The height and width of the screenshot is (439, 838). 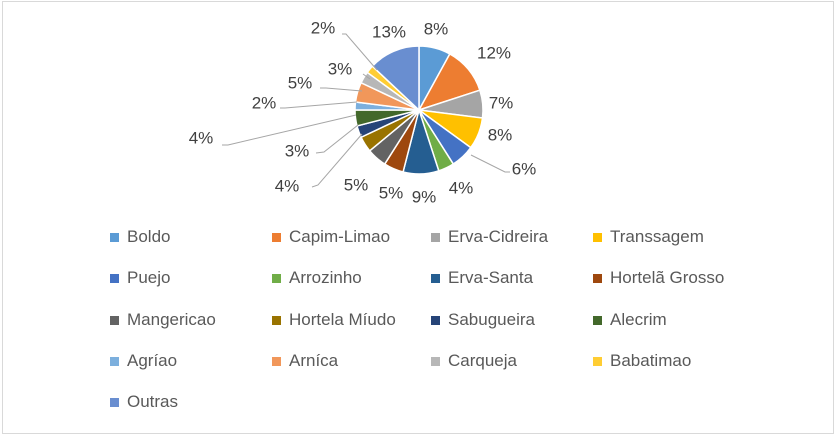 I want to click on legend-item-15: Carqueja, so click(x=474, y=361).